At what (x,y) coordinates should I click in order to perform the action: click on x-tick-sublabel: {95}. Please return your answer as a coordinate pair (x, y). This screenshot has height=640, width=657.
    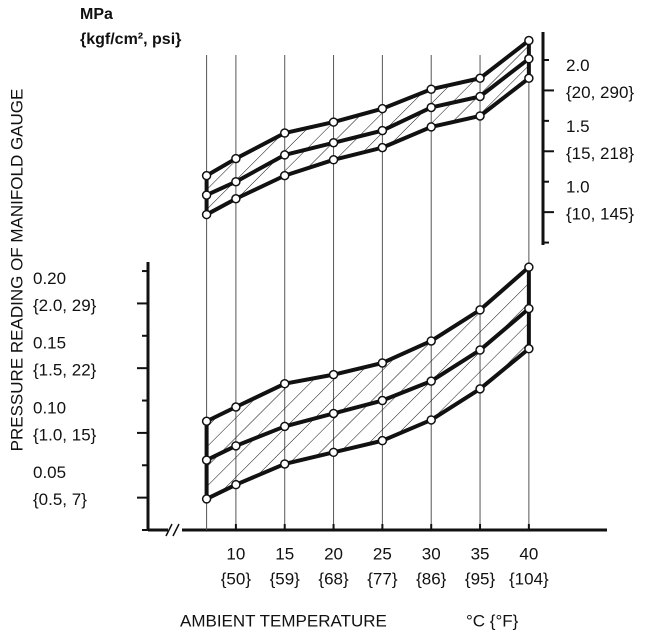
    Looking at the image, I should click on (480, 578).